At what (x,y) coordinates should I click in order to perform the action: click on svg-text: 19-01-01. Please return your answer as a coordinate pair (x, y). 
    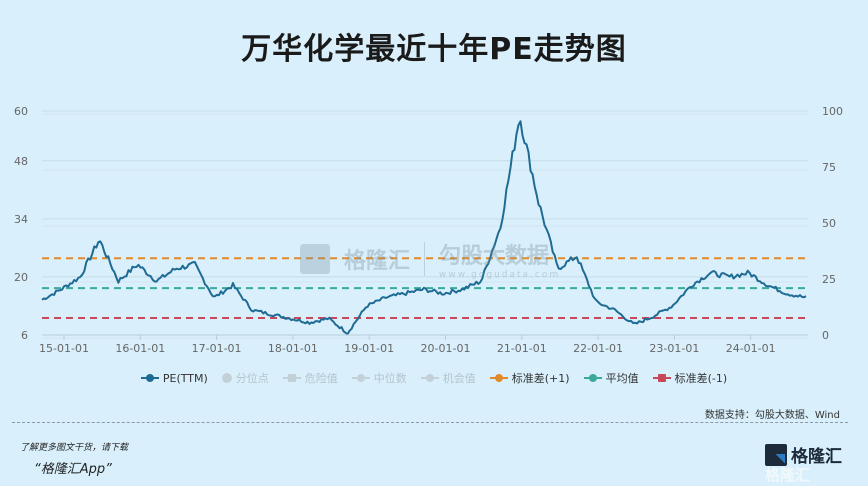
    Looking at the image, I should click on (369, 348).